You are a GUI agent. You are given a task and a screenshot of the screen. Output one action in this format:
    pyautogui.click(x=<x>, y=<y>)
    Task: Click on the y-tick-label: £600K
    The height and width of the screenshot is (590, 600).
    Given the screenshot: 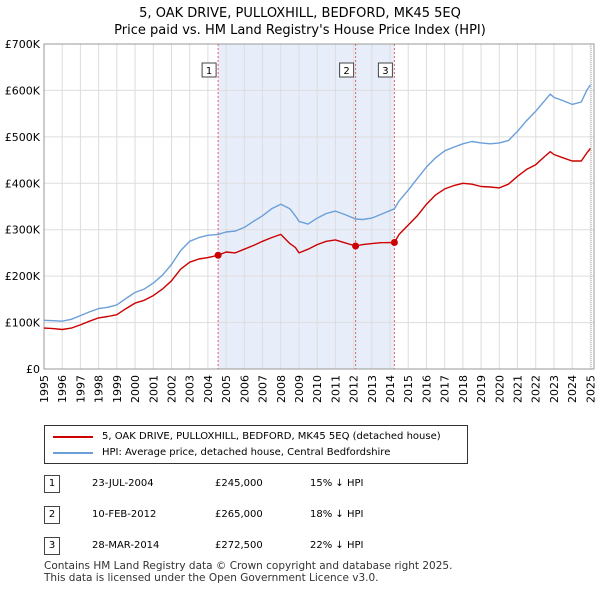 What is the action you would take?
    pyautogui.click(x=23, y=90)
    